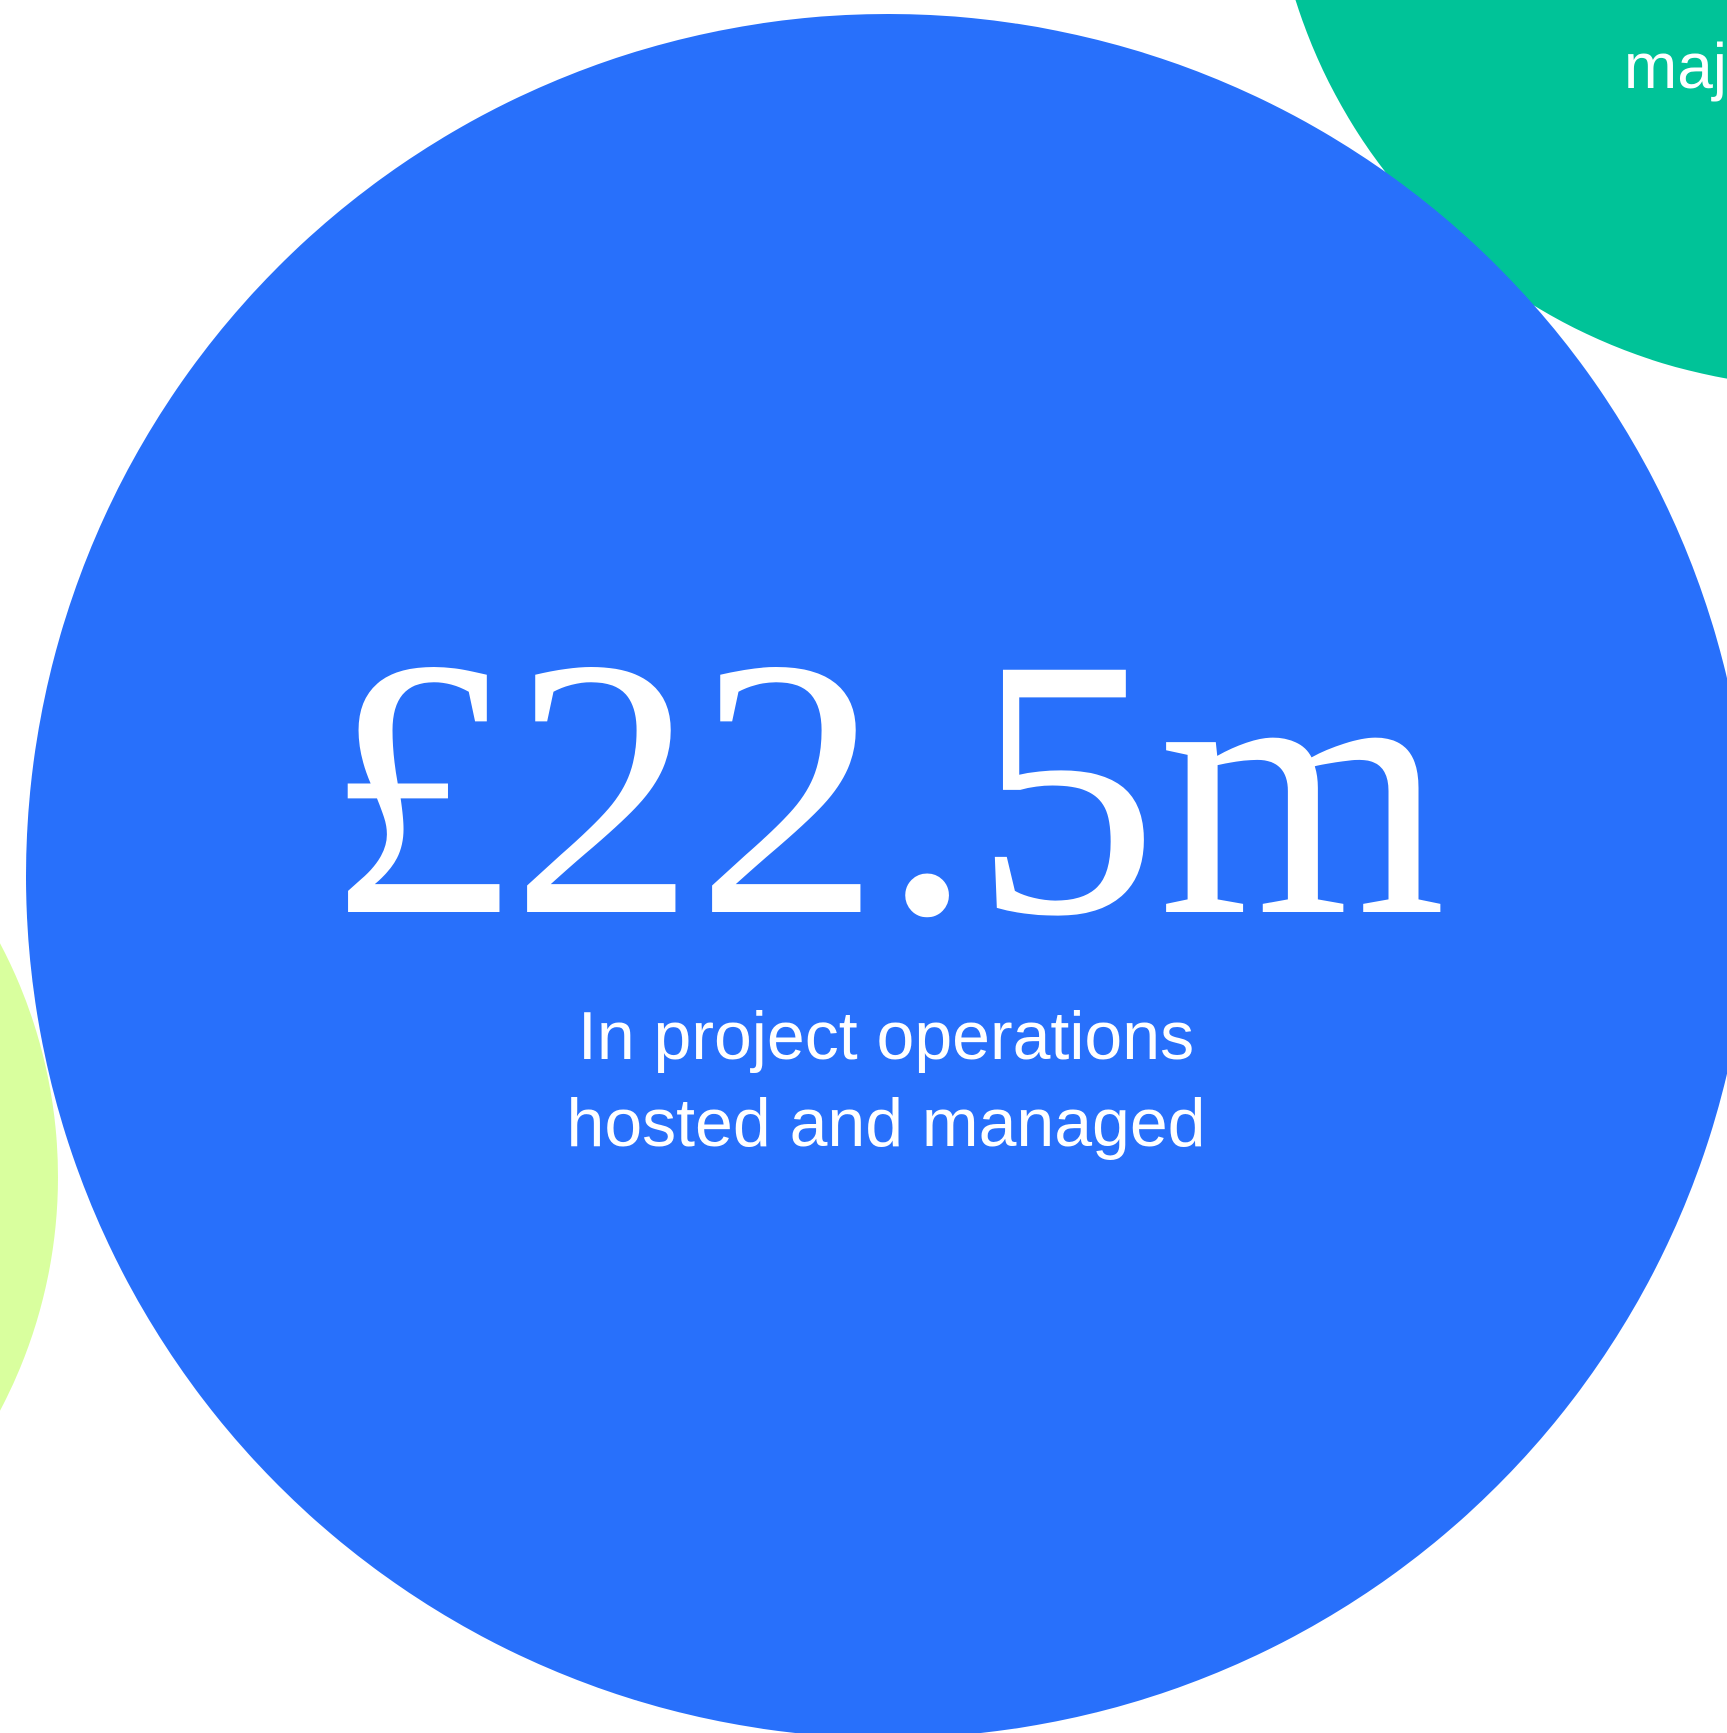 This screenshot has height=1733, width=1727. I want to click on lime-circle, so click(29, 1177).